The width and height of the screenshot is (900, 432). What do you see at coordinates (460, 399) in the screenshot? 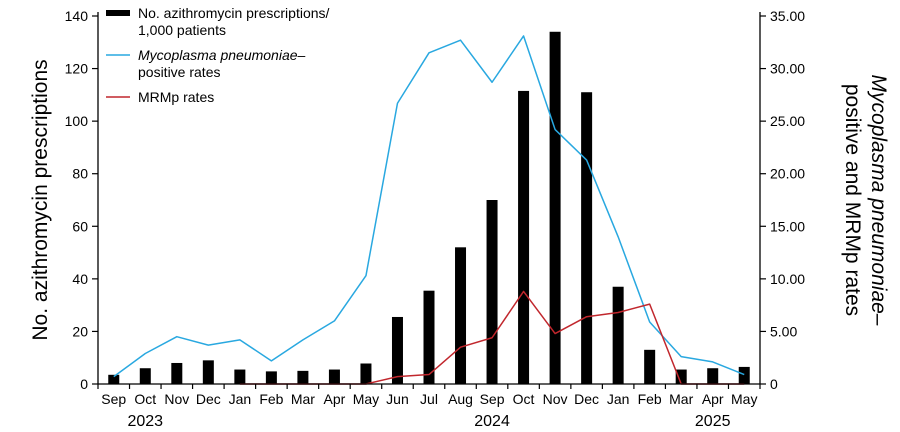
I see `x-tick-label: Aug` at bounding box center [460, 399].